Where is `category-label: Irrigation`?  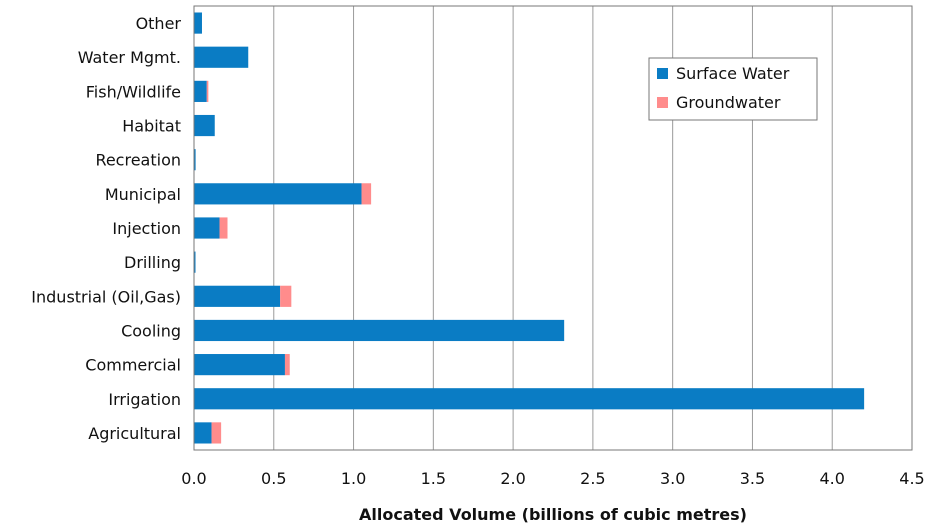
category-label: Irrigation is located at coordinates (144, 399).